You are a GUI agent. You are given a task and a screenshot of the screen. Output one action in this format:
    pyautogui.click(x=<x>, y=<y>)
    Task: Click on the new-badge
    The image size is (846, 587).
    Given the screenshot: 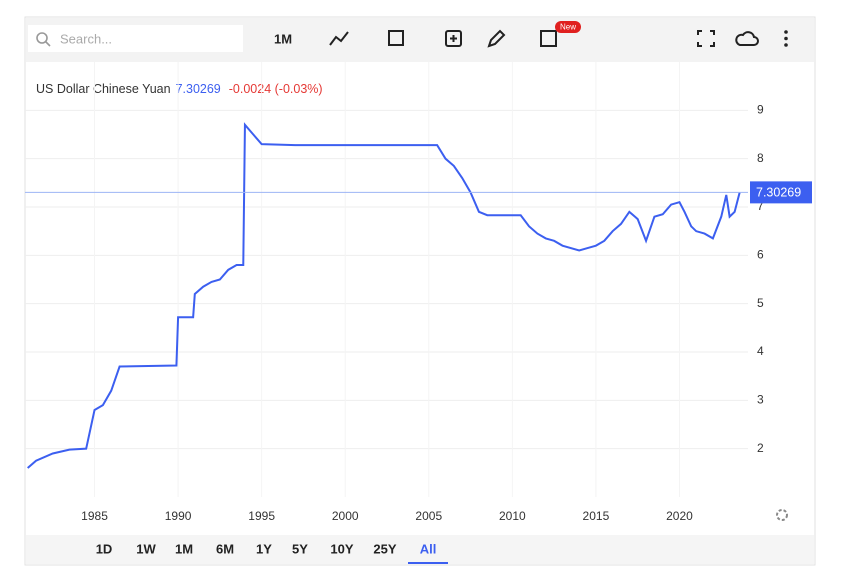 What is the action you would take?
    pyautogui.click(x=568, y=27)
    